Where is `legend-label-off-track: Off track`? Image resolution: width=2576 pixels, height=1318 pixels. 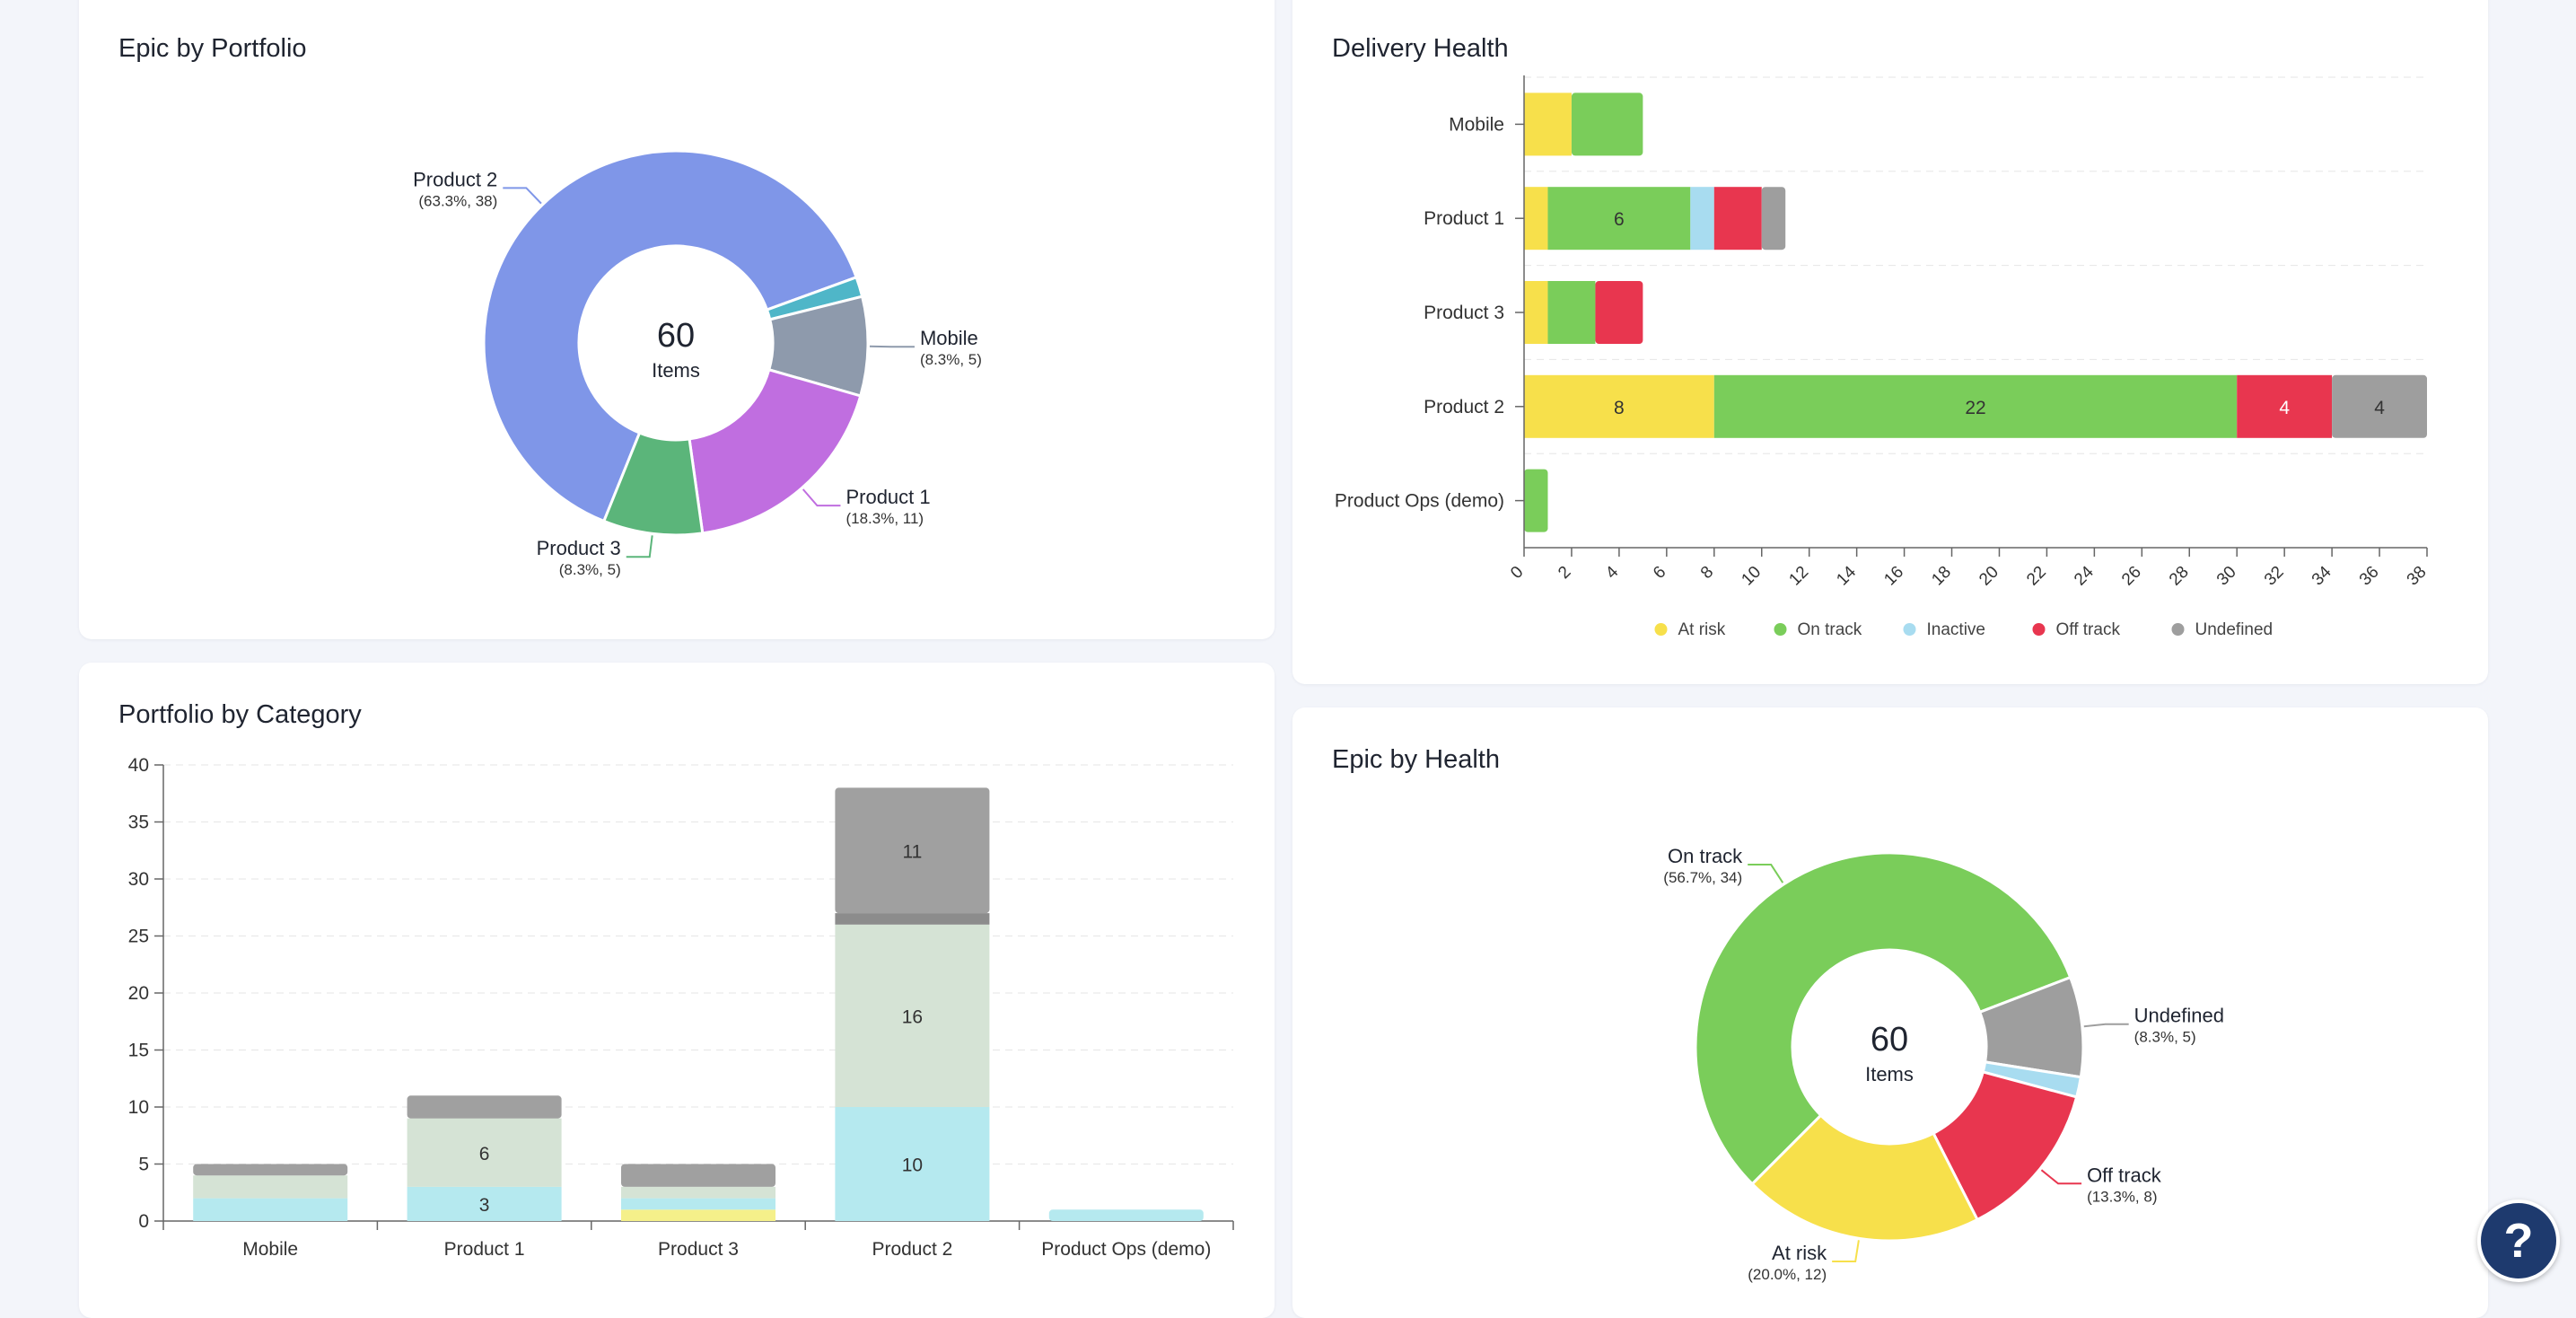
legend-label-off-track: Off track is located at coordinates (2088, 629).